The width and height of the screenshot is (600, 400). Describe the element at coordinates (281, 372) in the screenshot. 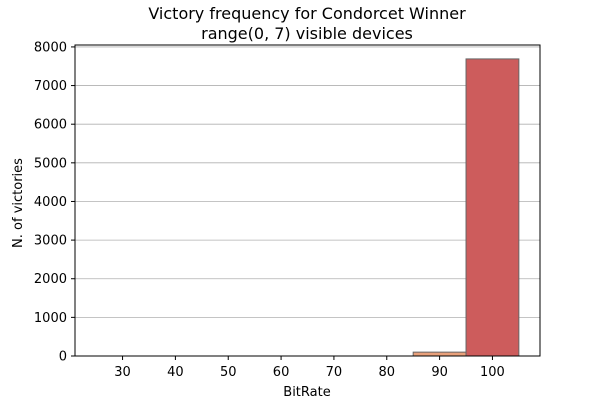

I see `x-tick-label-3: 60` at that location.